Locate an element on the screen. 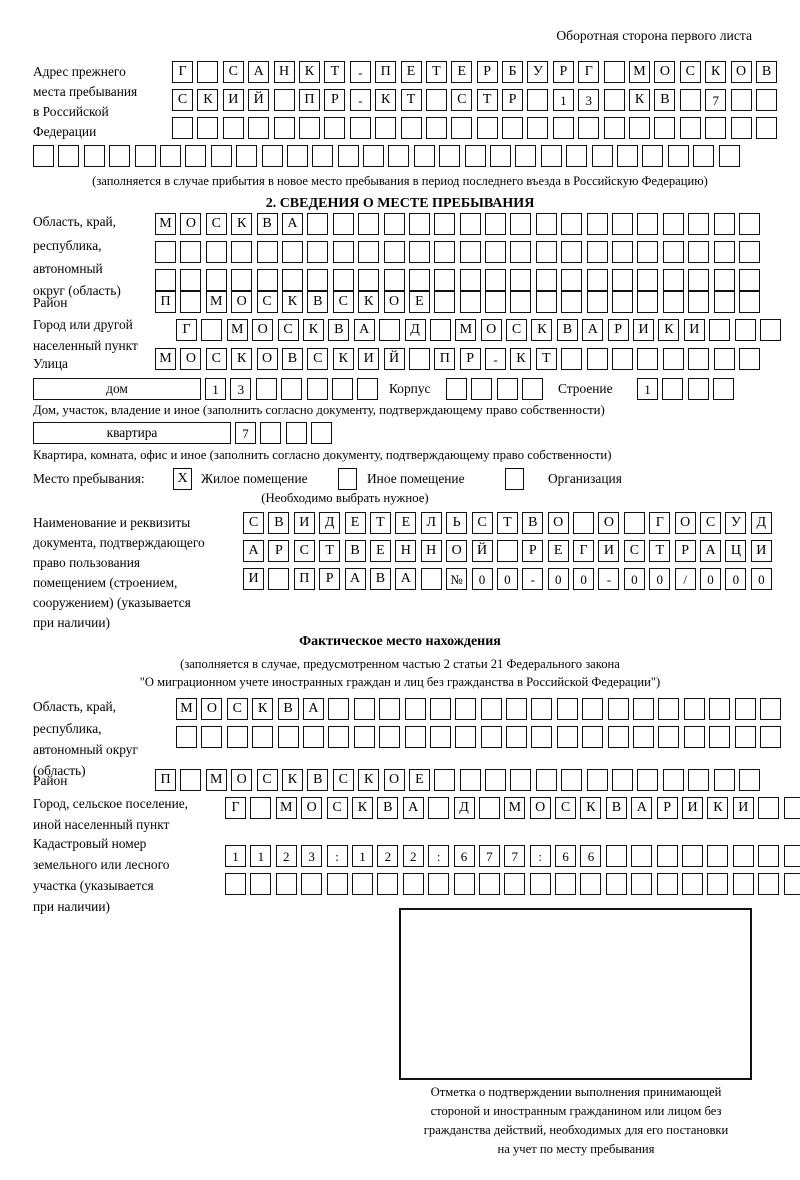 The image size is (800, 1180). al-district-cell-1: П is located at coordinates (165, 780).